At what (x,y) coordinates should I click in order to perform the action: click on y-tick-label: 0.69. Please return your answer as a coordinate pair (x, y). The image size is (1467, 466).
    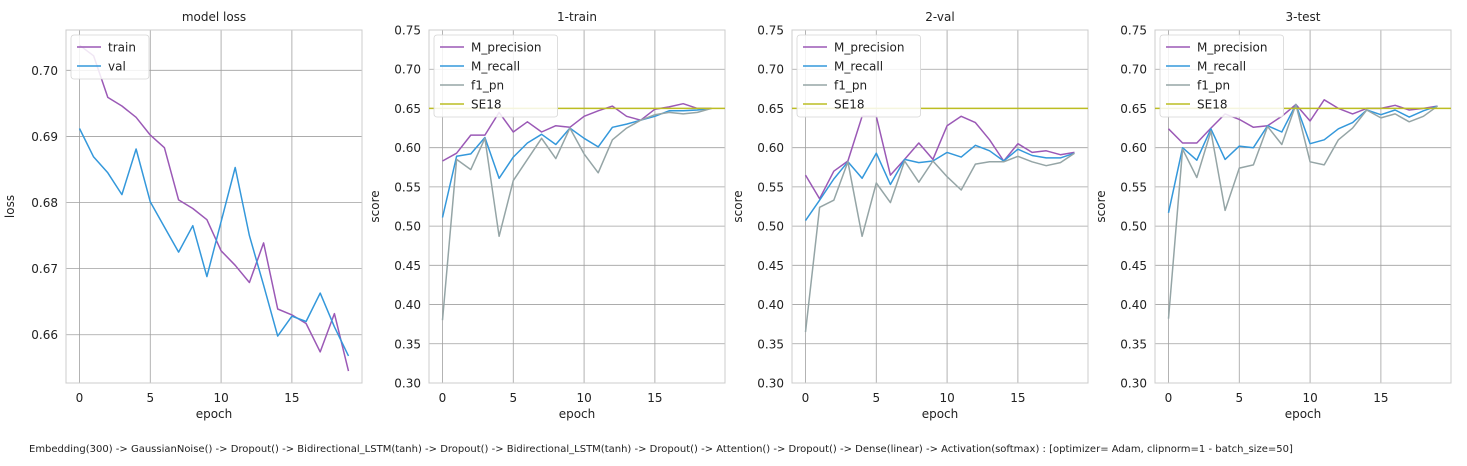
    Looking at the image, I should click on (44, 137).